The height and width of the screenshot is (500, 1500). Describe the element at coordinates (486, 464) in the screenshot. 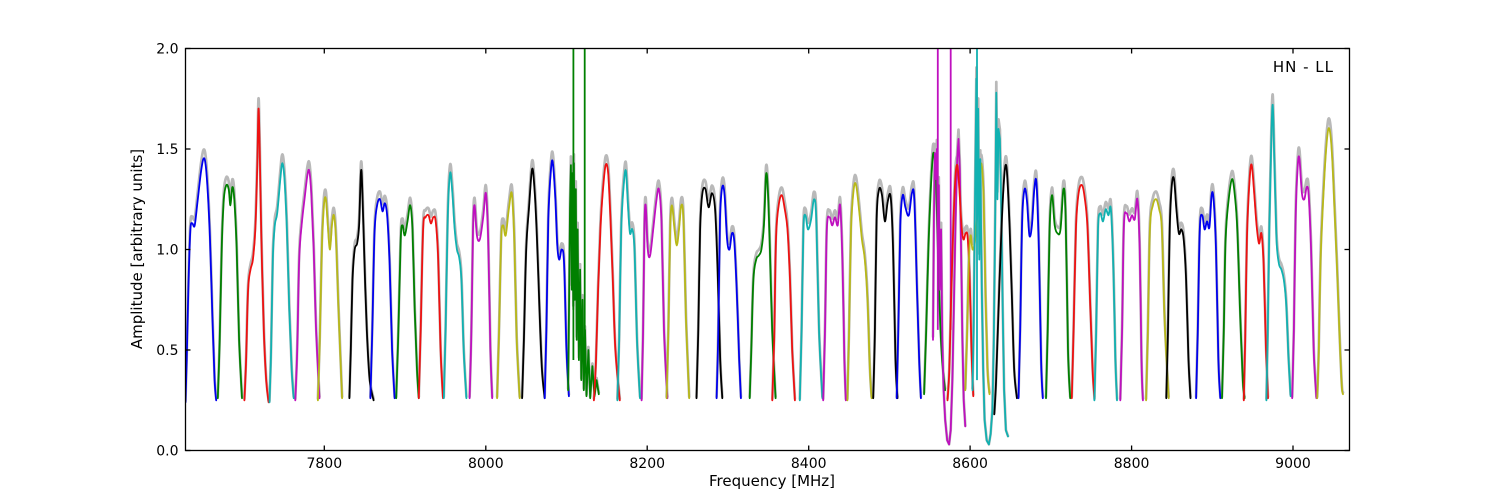

I see `x-tick-label: 8000` at that location.